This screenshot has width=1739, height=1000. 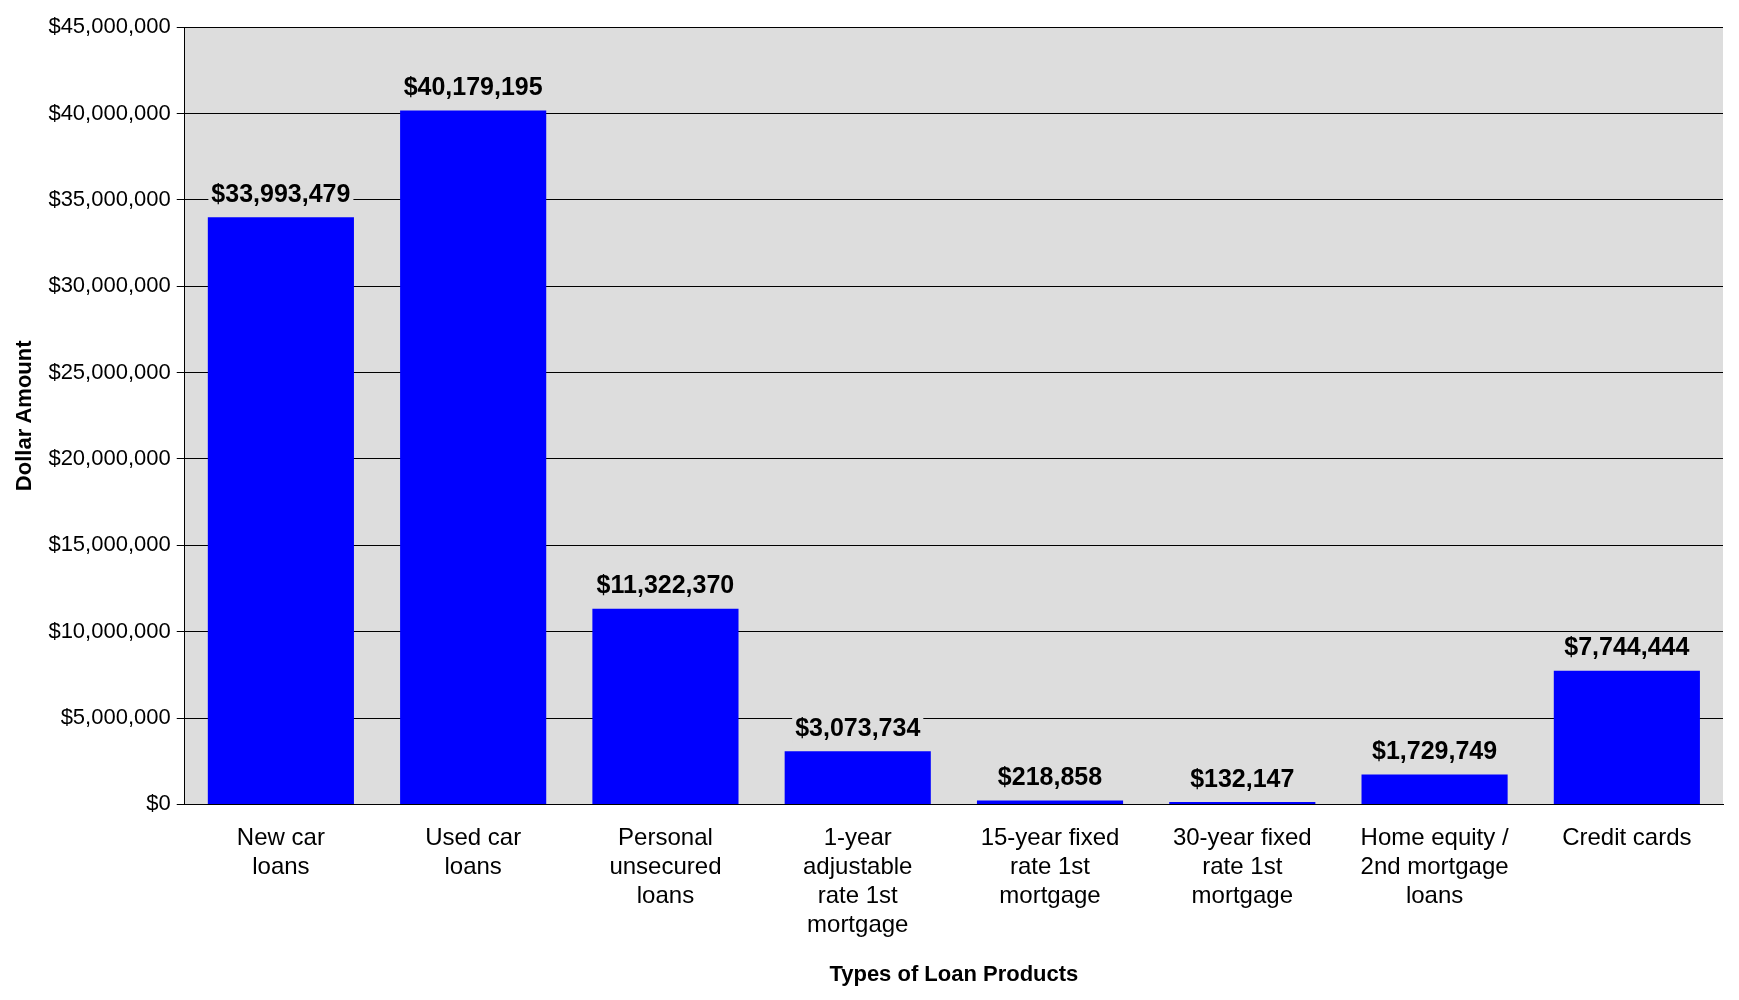 What do you see at coordinates (1434, 866) in the screenshot?
I see `x-tick-label: Home equity / 2nd mortgage loans` at bounding box center [1434, 866].